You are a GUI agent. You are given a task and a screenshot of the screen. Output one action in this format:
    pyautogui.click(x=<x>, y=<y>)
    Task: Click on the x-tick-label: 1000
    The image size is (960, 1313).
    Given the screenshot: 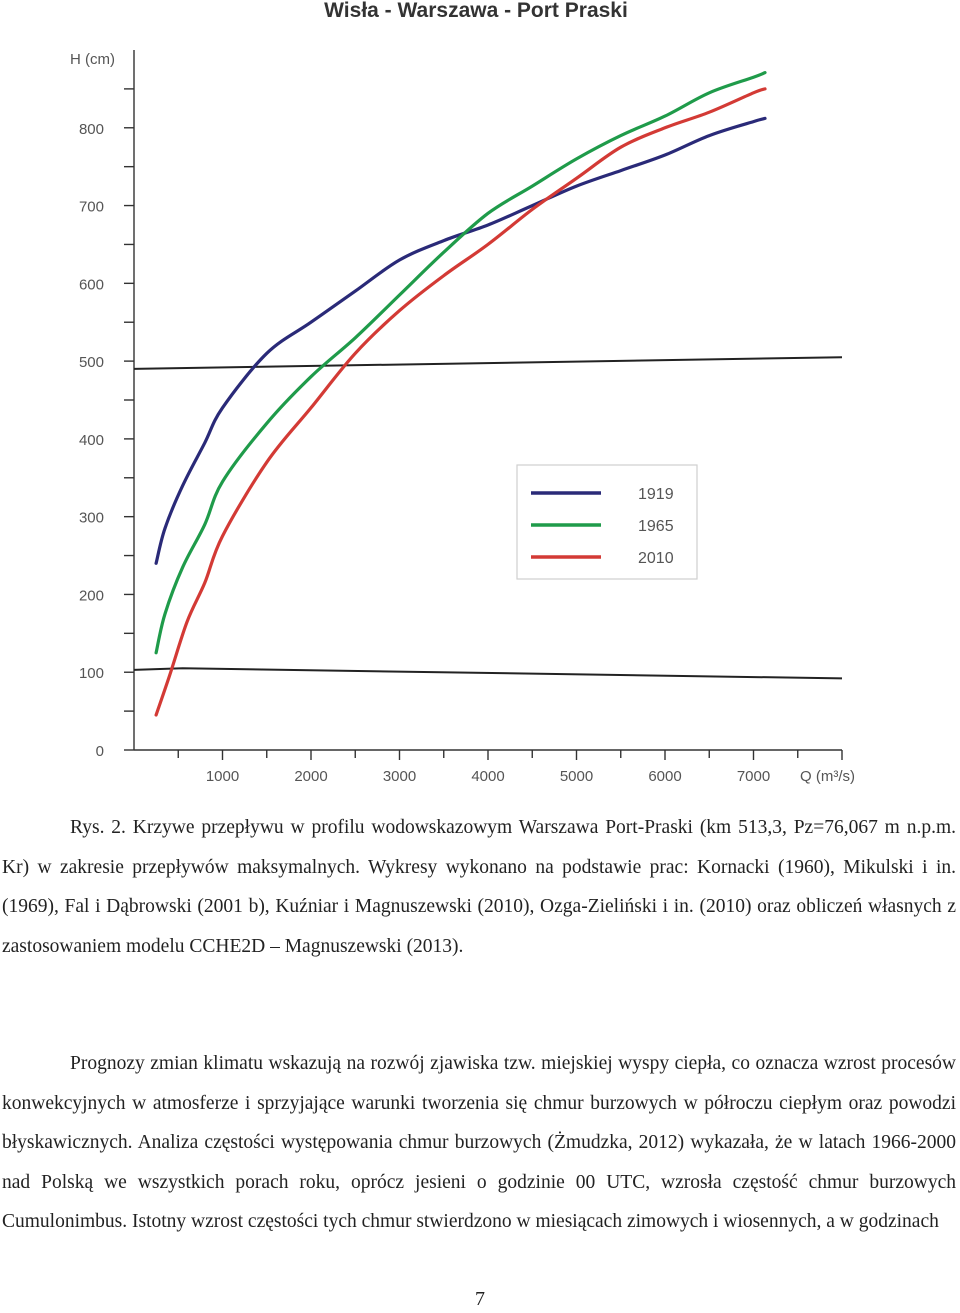 What is the action you would take?
    pyautogui.click(x=222, y=776)
    